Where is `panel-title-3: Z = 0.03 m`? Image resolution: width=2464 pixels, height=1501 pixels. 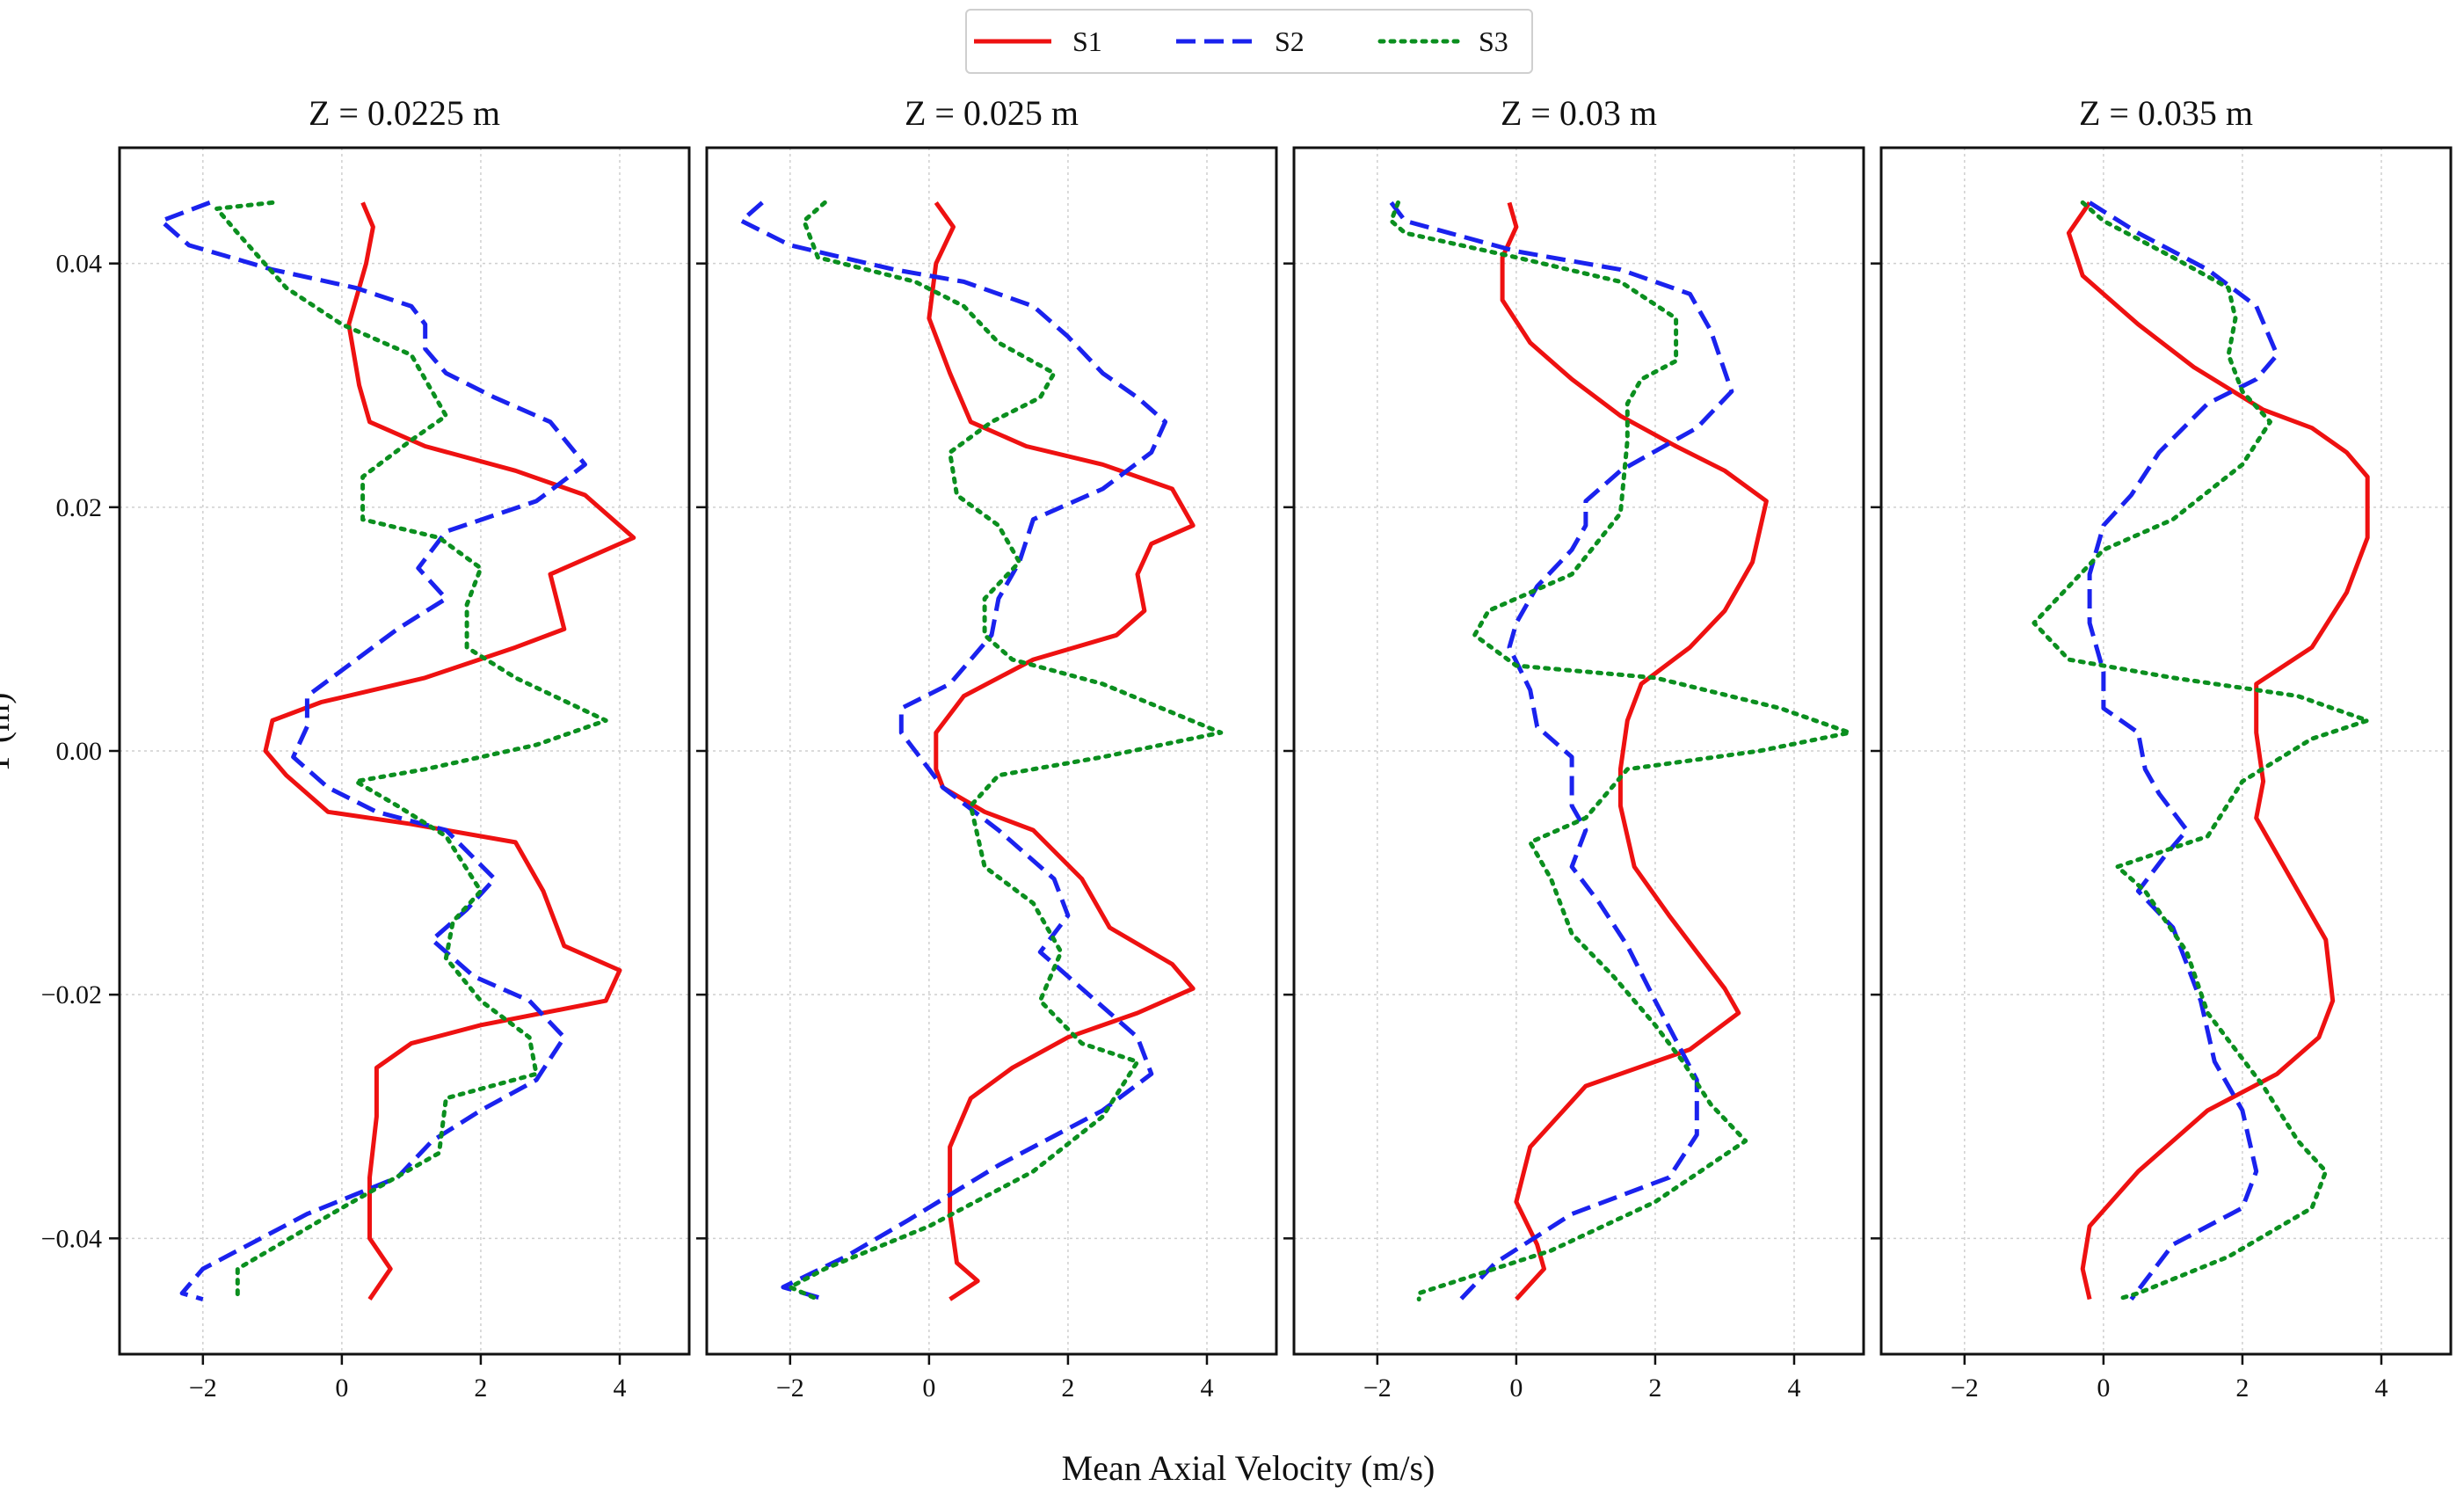
panel-title-3: Z = 0.03 m is located at coordinates (1579, 113).